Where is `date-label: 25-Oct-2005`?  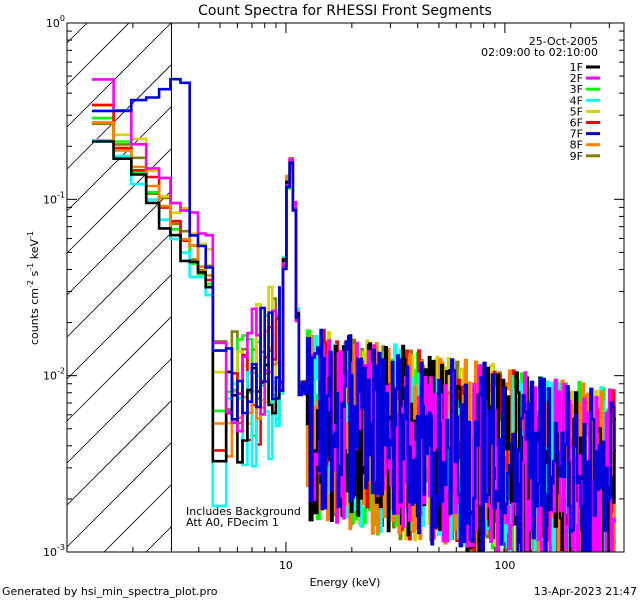
date-label: 25-Oct-2005 is located at coordinates (563, 41).